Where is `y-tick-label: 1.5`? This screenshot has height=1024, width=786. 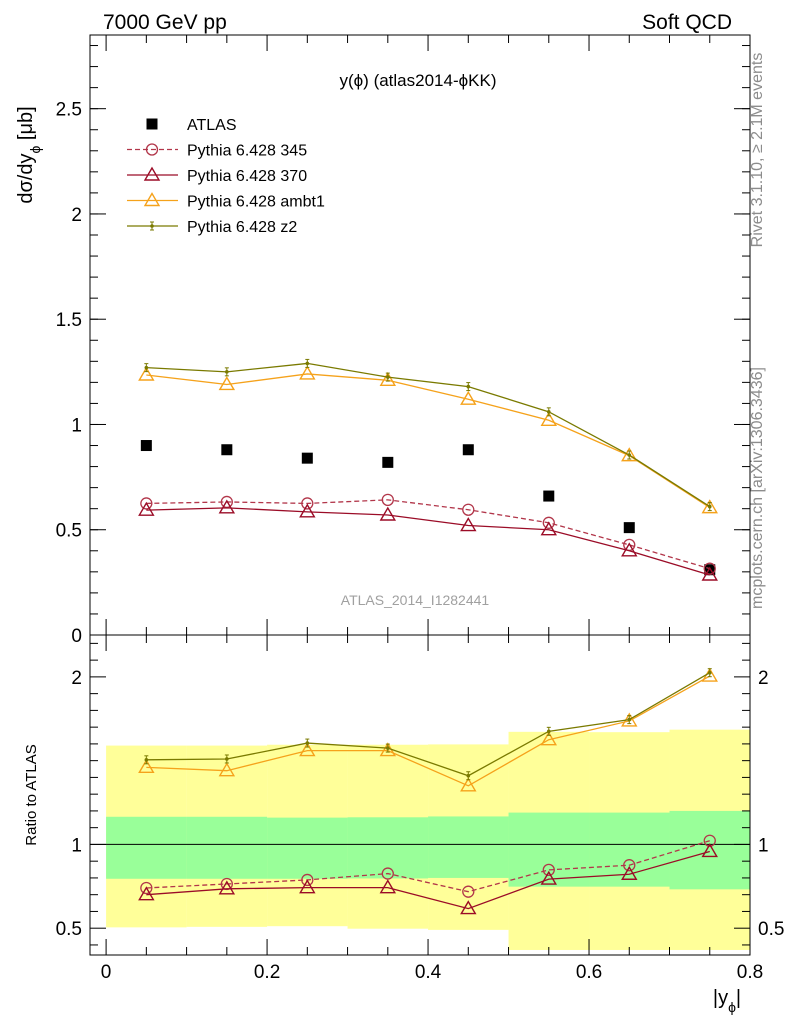
y-tick-label: 1.5 is located at coordinates (69, 320).